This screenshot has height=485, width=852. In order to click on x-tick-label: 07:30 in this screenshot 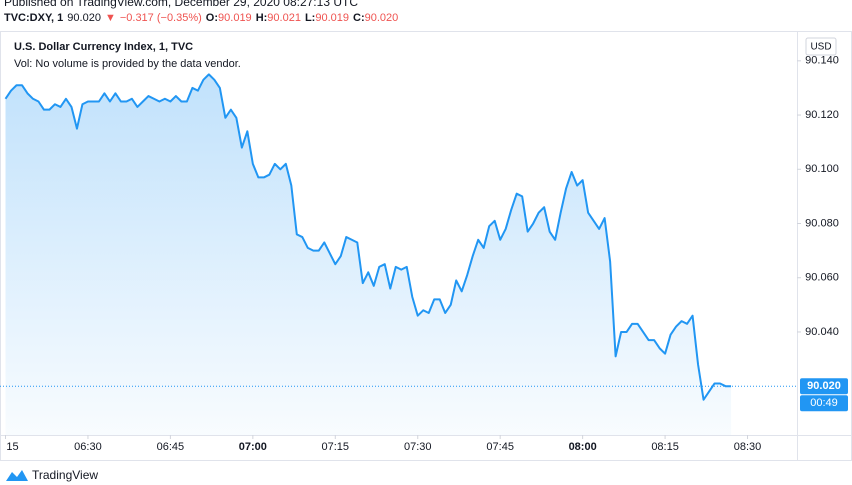, I will do `click(418, 447)`.